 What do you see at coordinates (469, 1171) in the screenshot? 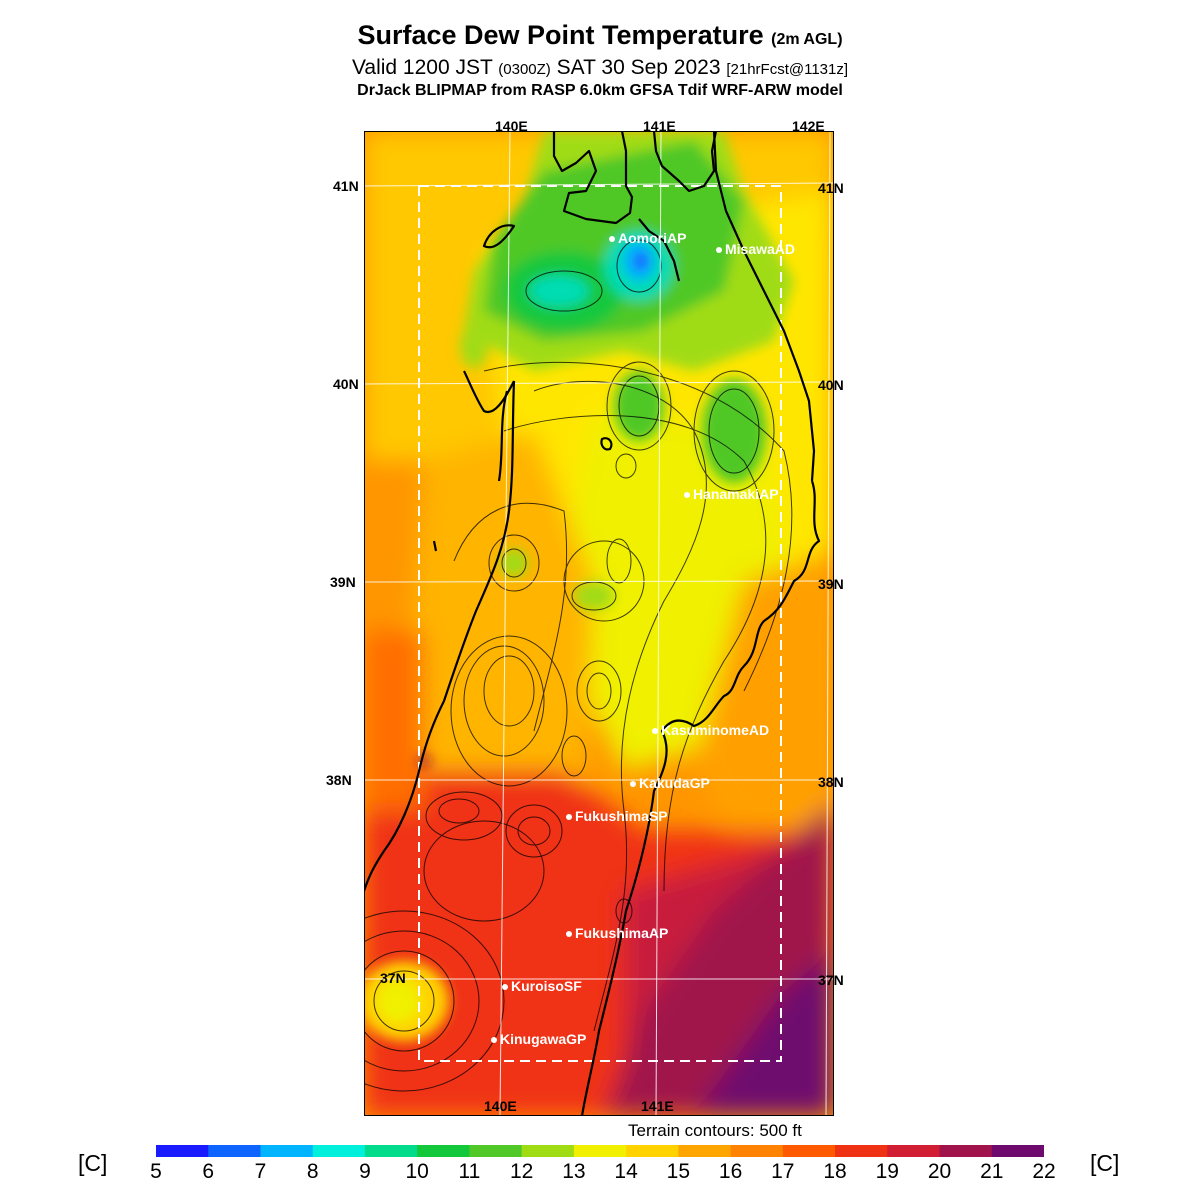
I see `colorbar-tick-label: 11` at bounding box center [469, 1171].